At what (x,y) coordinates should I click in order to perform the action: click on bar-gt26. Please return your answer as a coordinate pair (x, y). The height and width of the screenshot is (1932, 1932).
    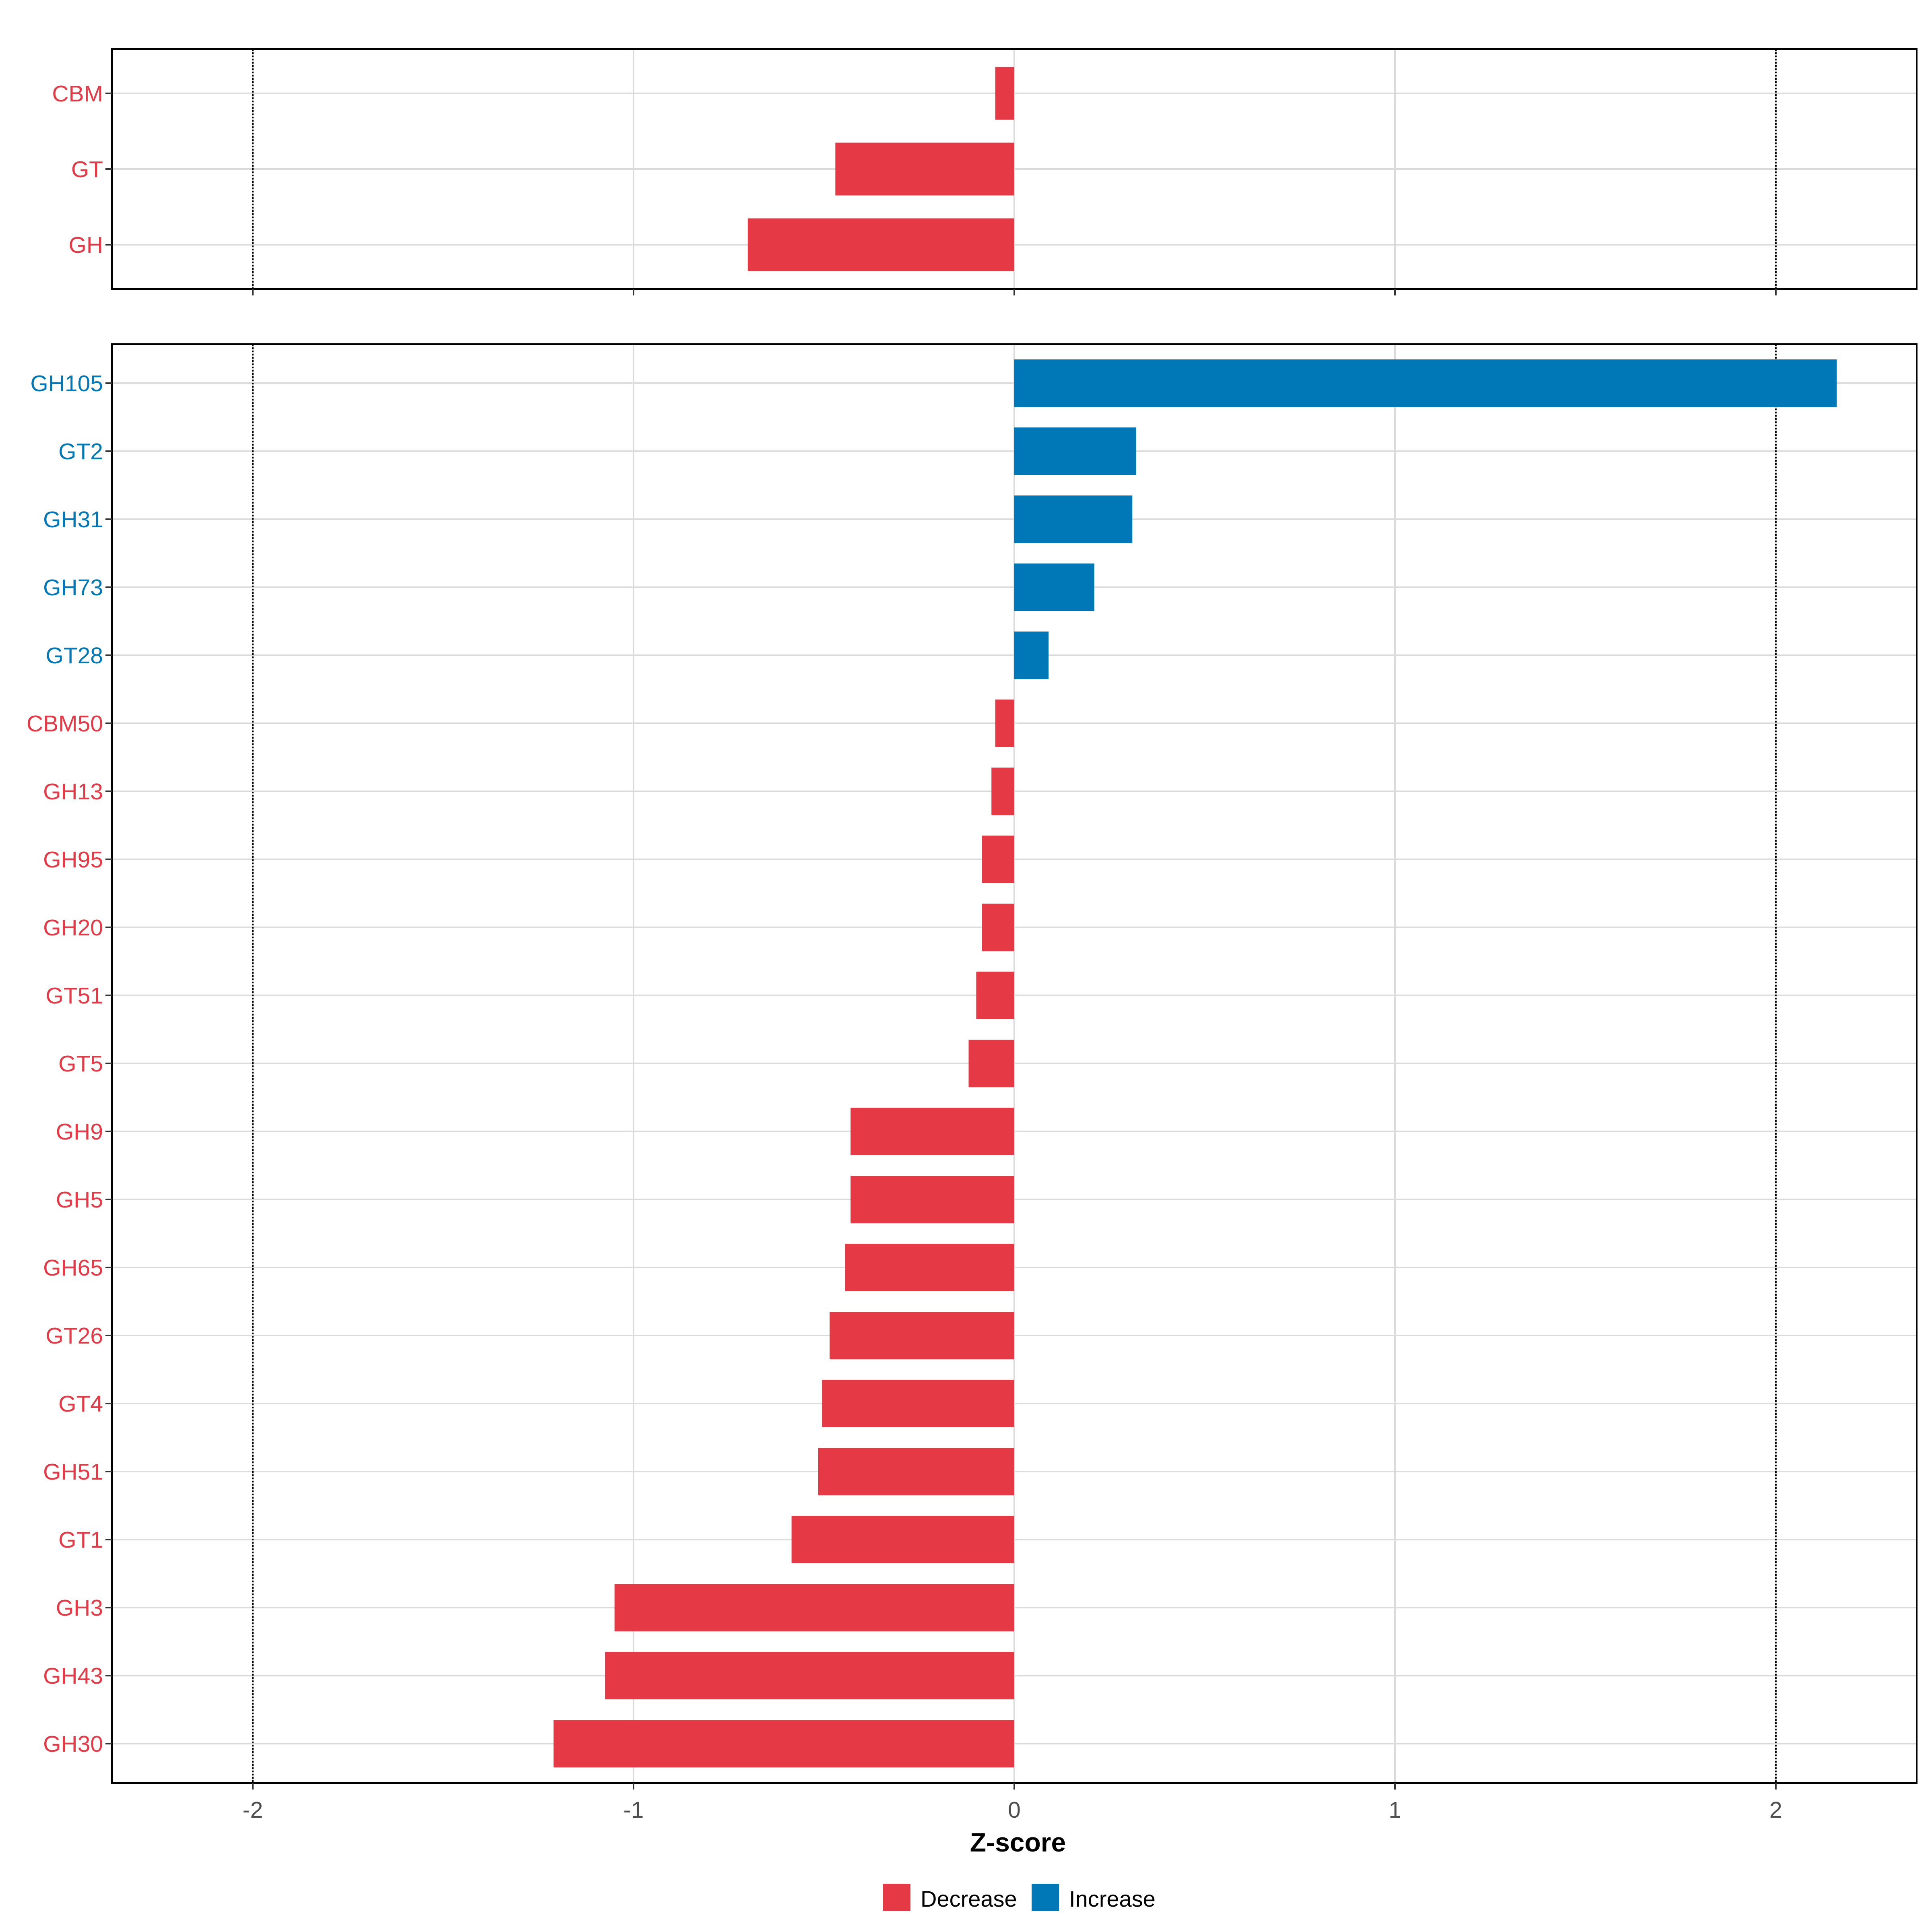
    Looking at the image, I should click on (922, 1335).